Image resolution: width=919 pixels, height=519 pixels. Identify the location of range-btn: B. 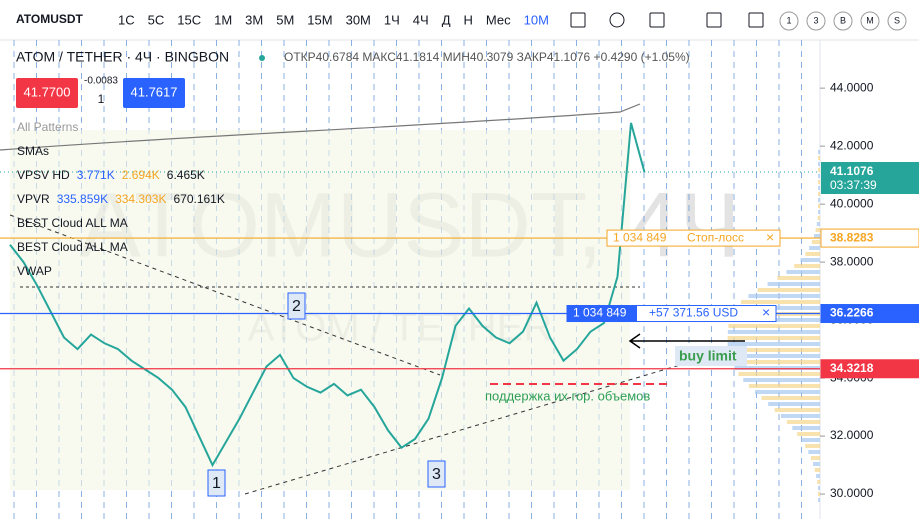
(843, 20).